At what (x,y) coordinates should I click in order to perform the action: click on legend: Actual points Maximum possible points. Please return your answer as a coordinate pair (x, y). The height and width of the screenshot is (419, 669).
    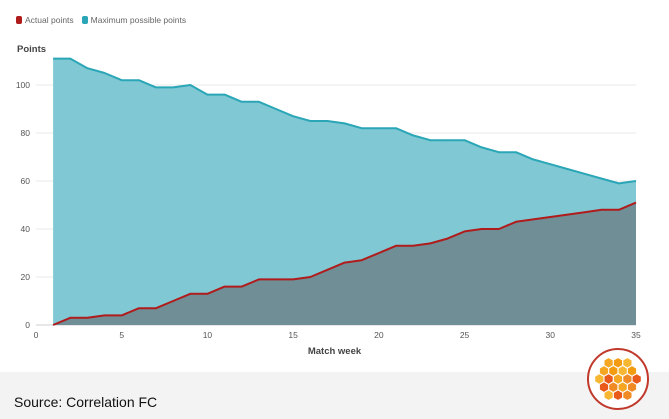
    Looking at the image, I should click on (101, 20).